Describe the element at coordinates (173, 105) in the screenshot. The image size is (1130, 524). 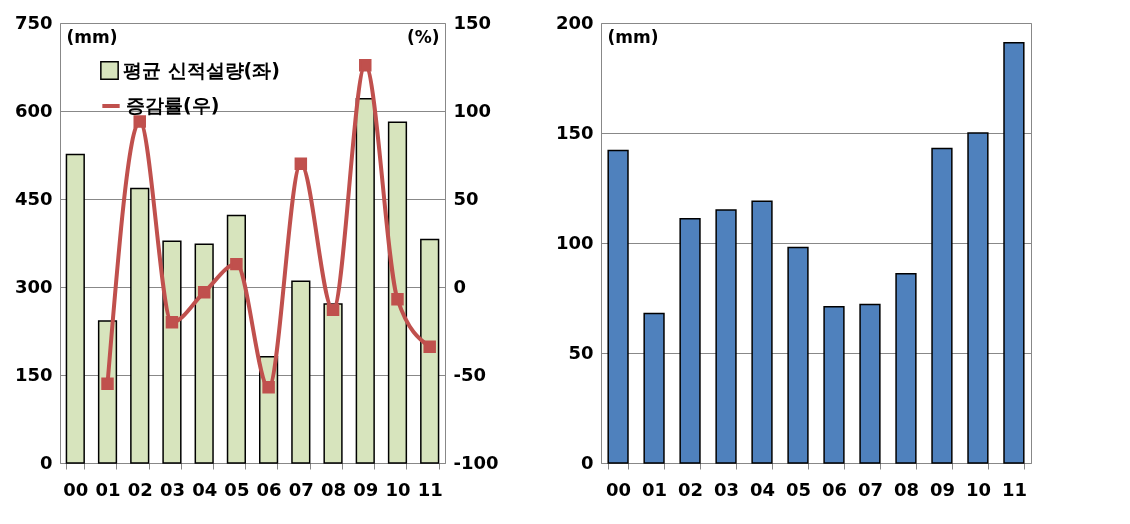
I see `legend-label: 증감률(우)` at that location.